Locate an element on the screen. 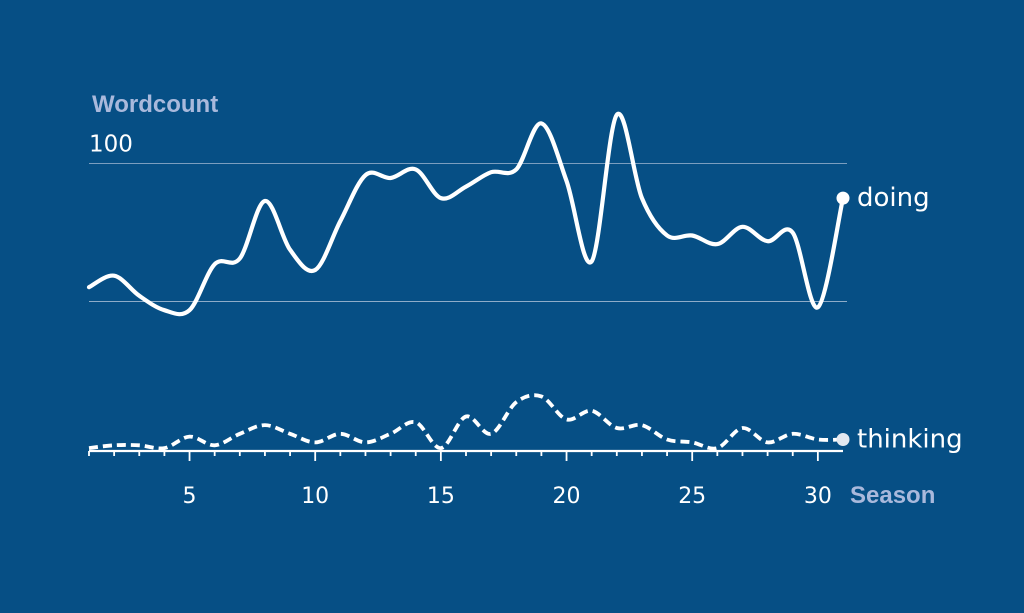 The image size is (1024, 613). x-tick-label: 20 is located at coordinates (567, 496).